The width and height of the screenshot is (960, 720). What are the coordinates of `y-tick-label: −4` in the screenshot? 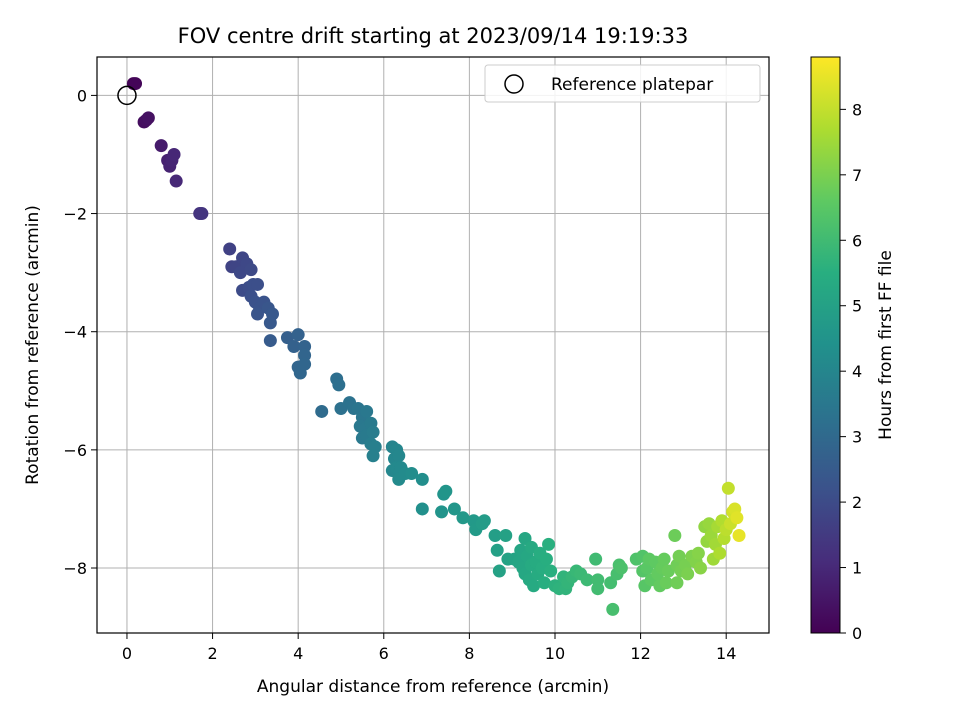 It's located at (75, 332).